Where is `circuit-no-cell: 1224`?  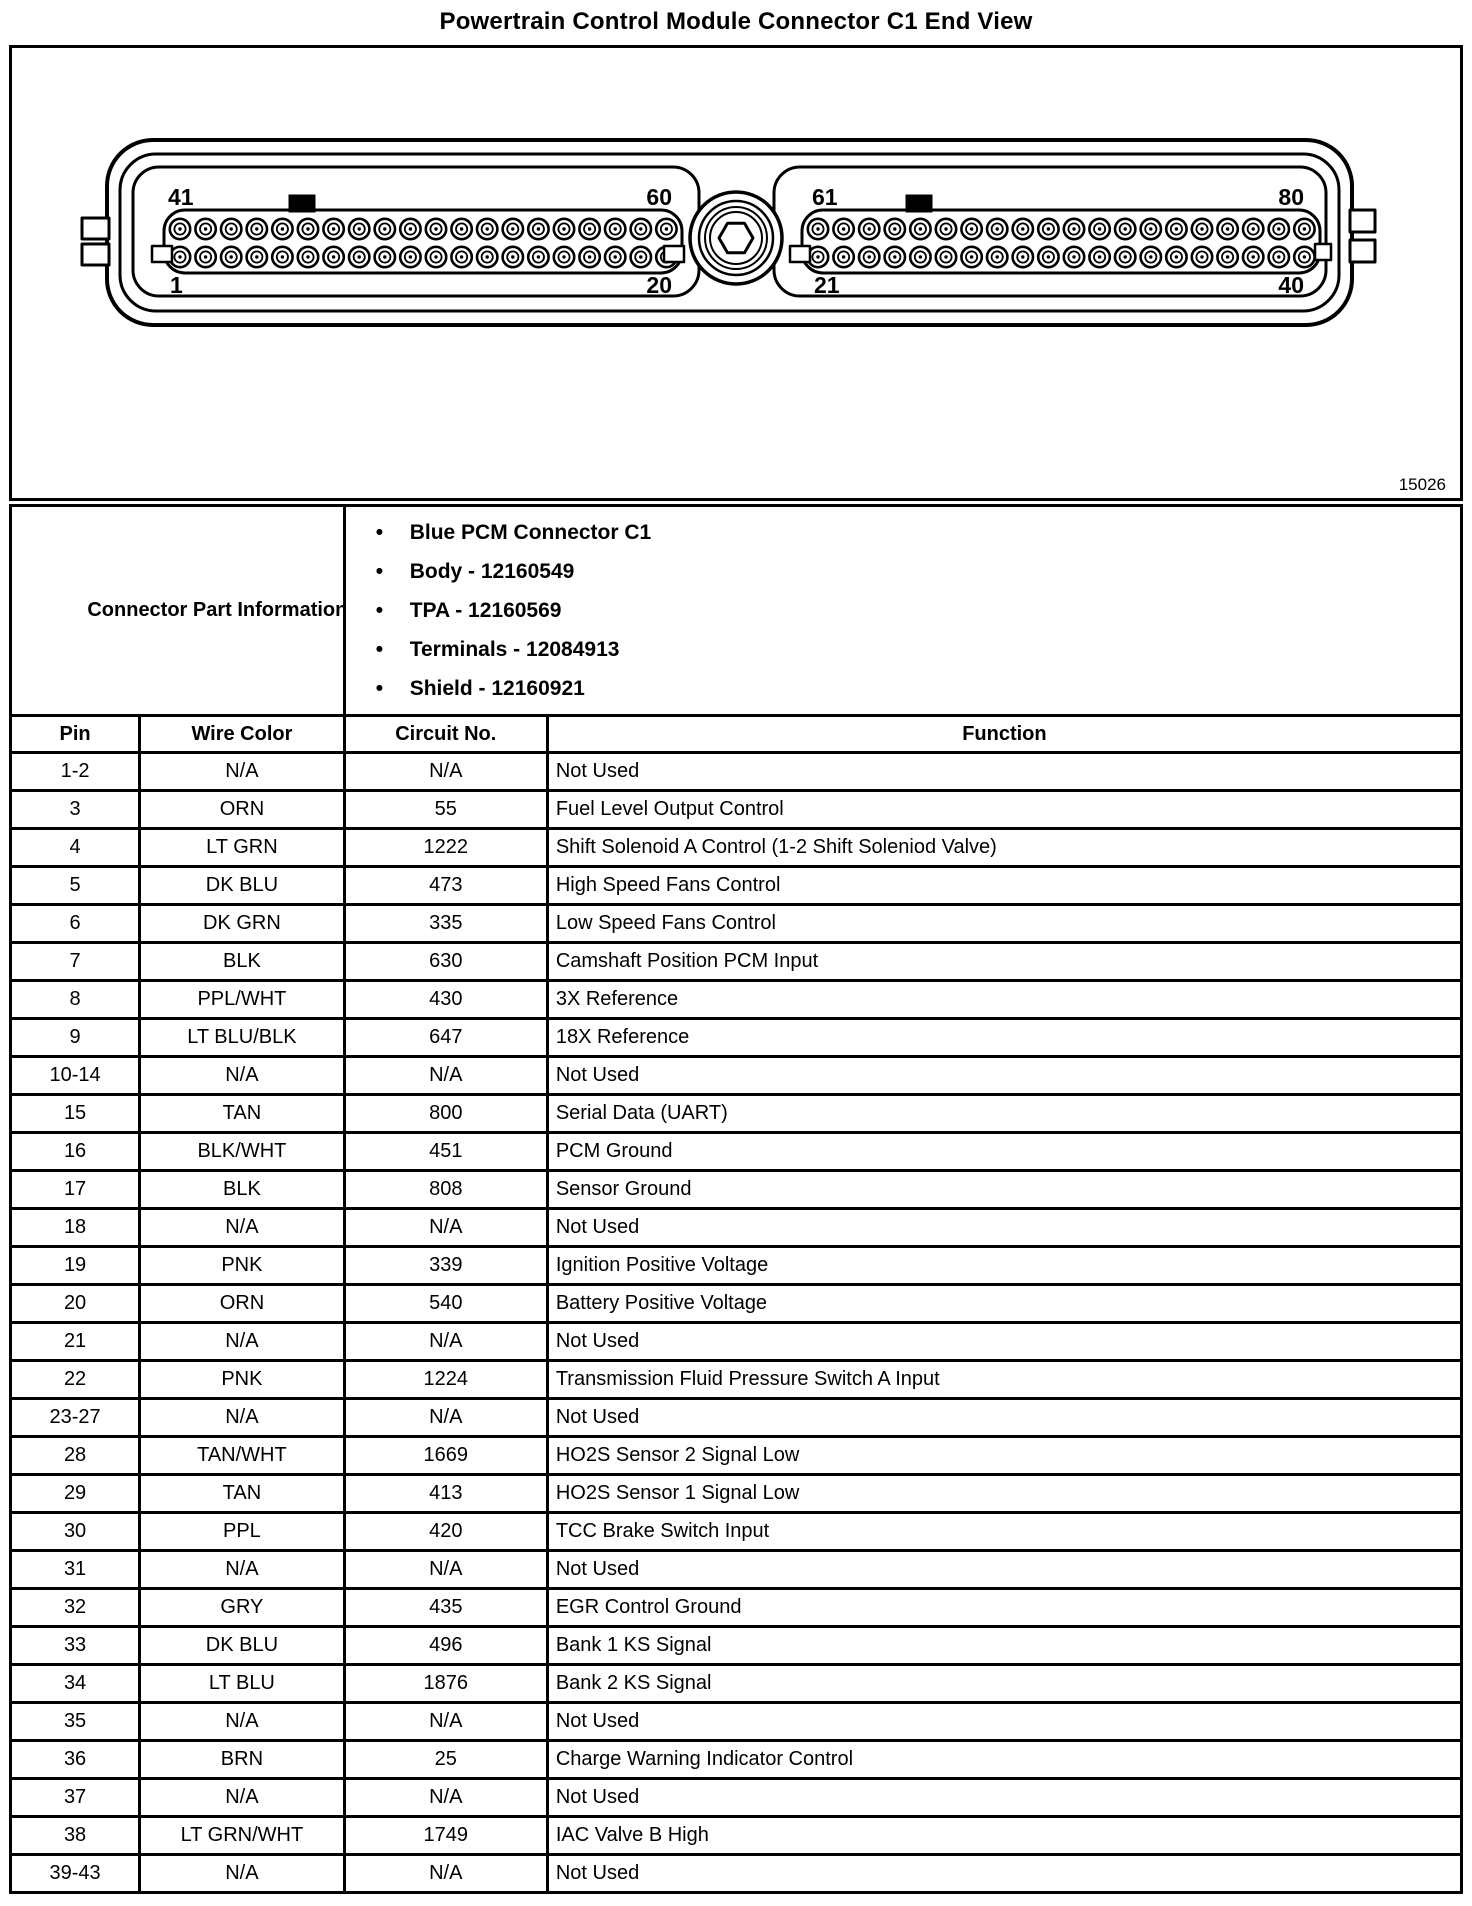
circuit-no-cell: 1224 is located at coordinates (445, 1379).